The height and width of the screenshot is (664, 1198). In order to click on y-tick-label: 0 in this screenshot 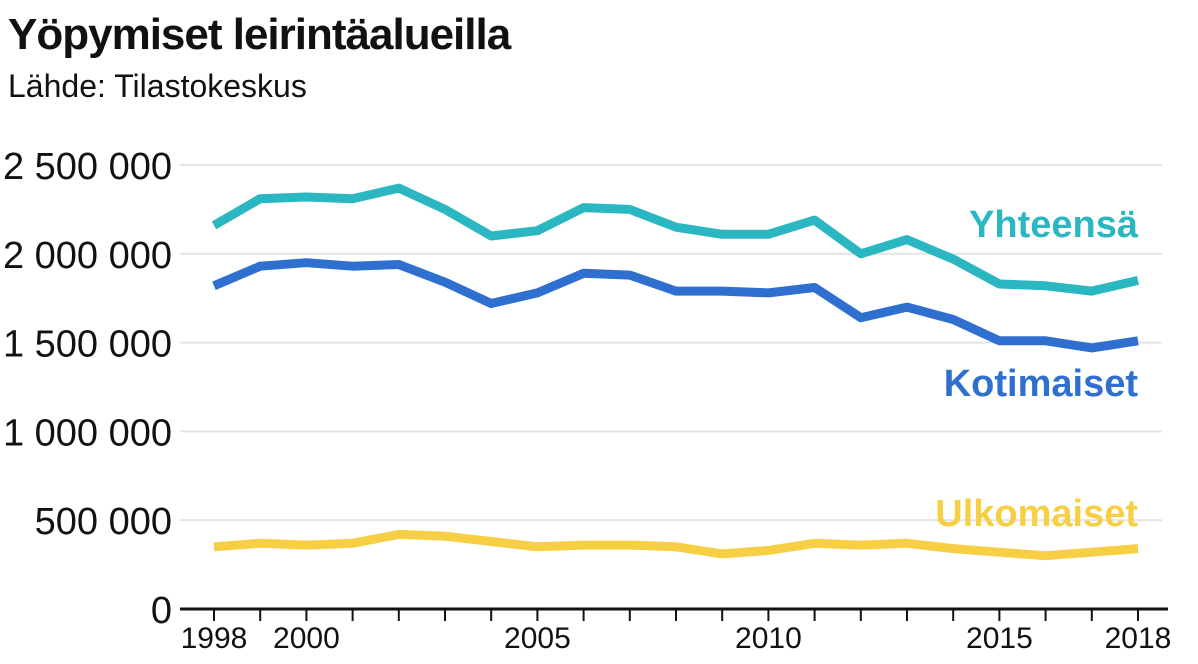, I will do `click(161, 611)`.